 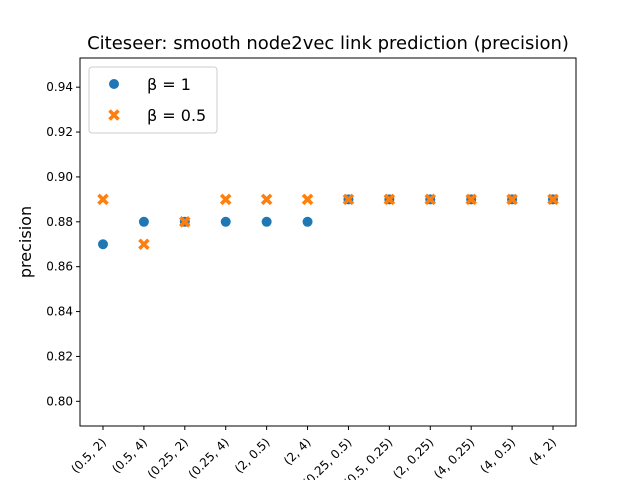 I want to click on y-tick-label: 0.80, so click(x=59, y=401).